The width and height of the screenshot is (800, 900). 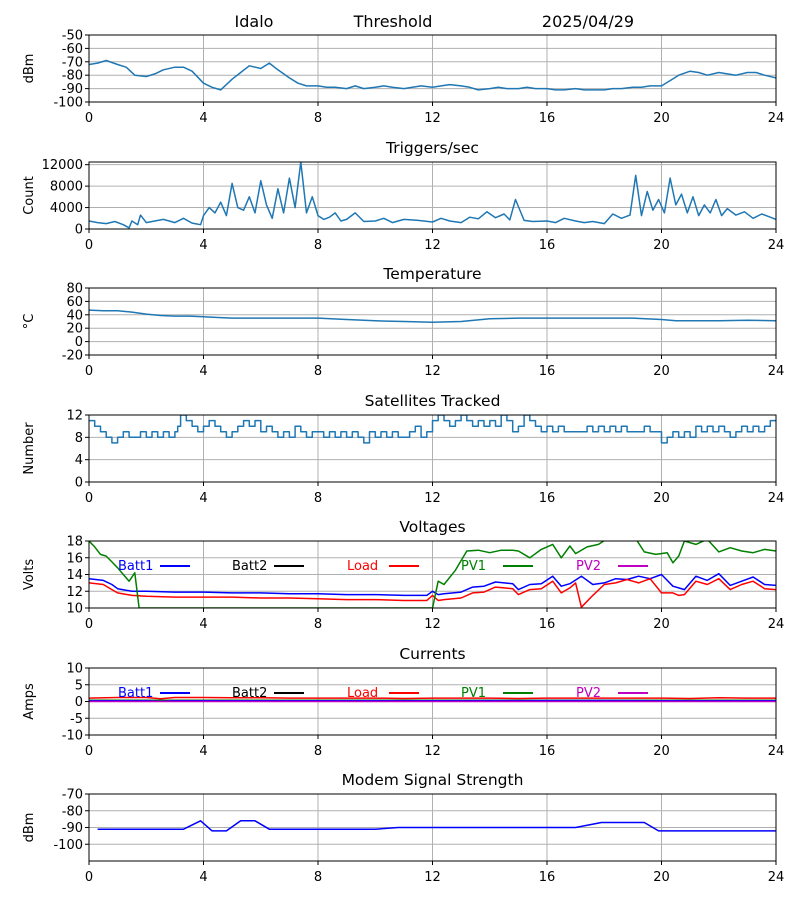 What do you see at coordinates (29, 448) in the screenshot?
I see `y-axis-label: Number` at bounding box center [29, 448].